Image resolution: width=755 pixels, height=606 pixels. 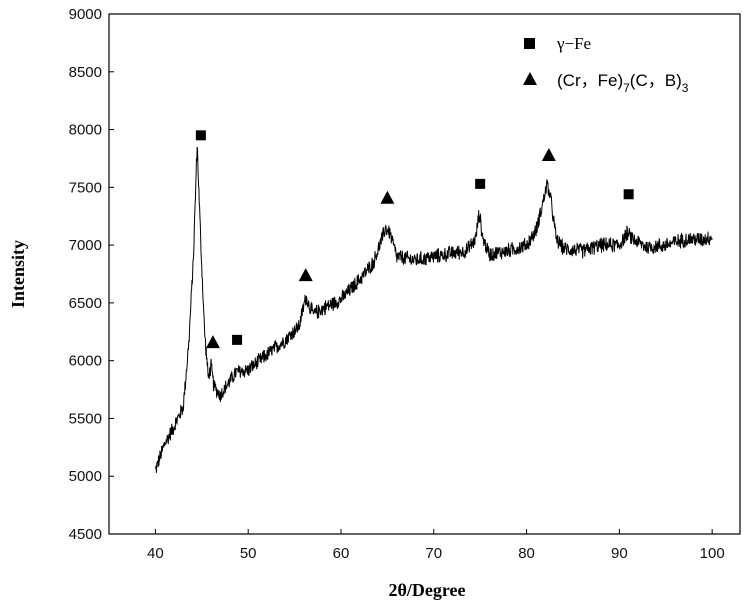 What do you see at coordinates (85, 130) in the screenshot?
I see `y-tick-label: 8000` at bounding box center [85, 130].